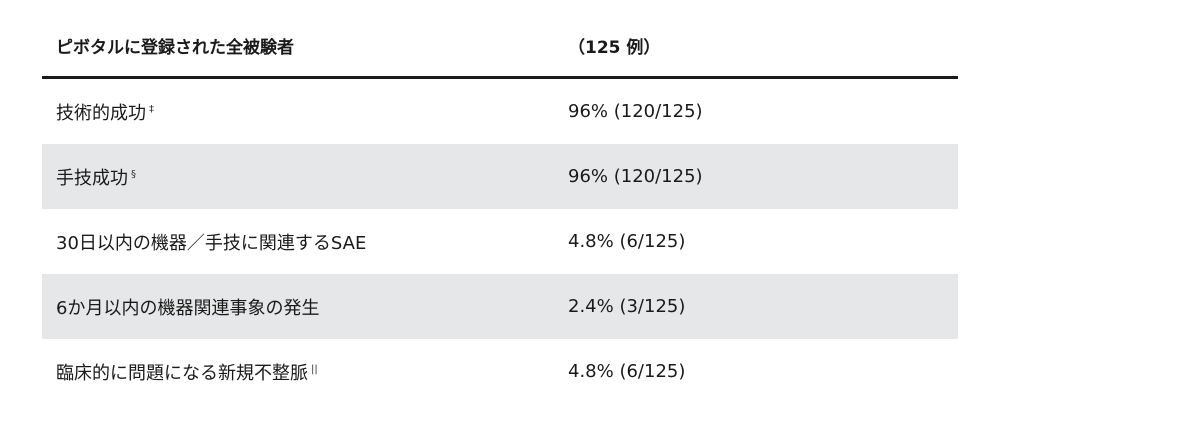  I want to click on table-row: 手技成功 § 96% (120/125), so click(500, 176).